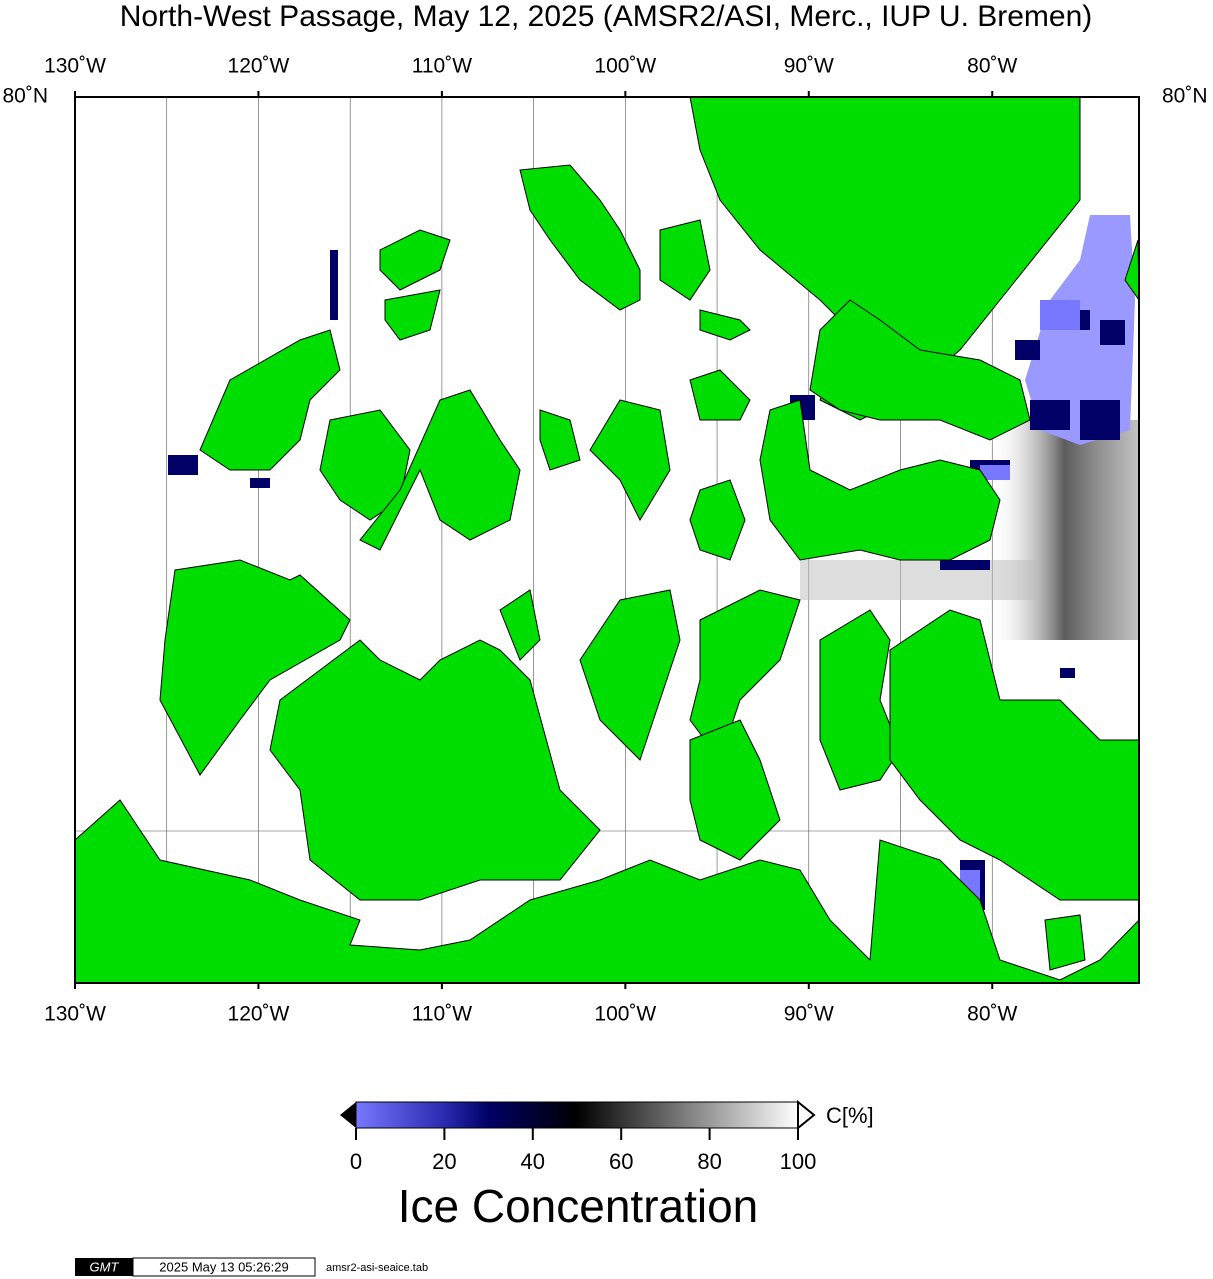  I want to click on timestamp-box, so click(224, 1267).